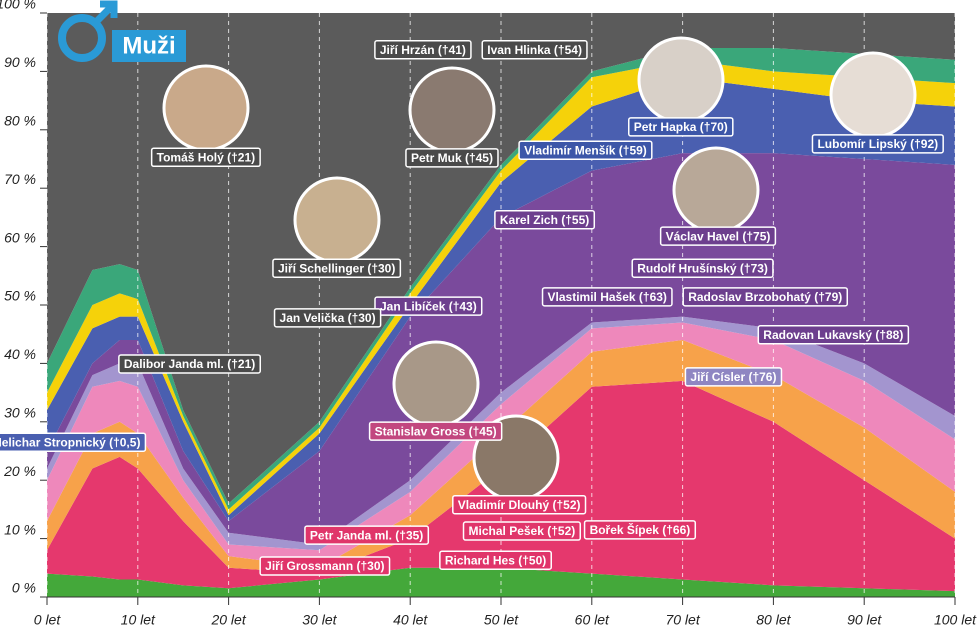 This screenshot has width=978, height=641. Describe the element at coordinates (20, 237) in the screenshot. I see `y-tick-label: 60 %` at that location.